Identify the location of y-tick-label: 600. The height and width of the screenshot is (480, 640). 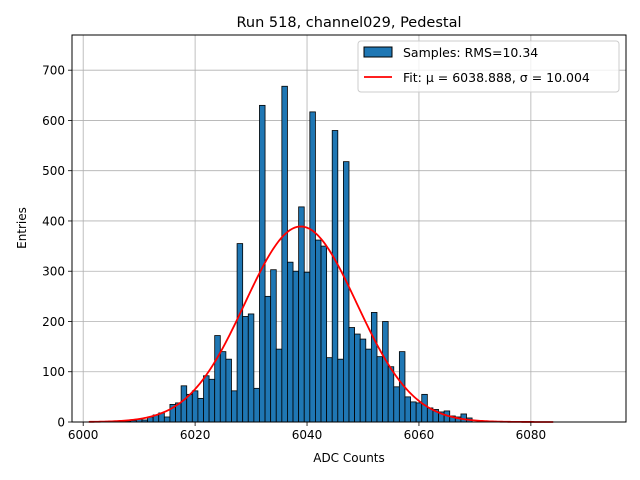
(53, 121).